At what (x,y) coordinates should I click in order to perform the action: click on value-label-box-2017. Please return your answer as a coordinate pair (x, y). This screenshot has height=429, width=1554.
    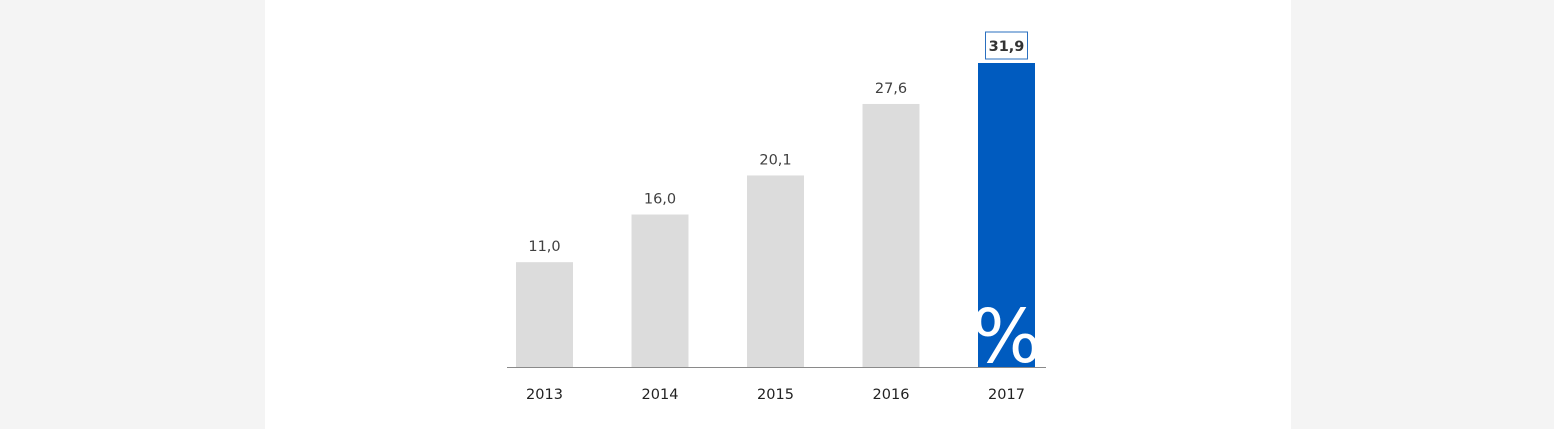
    Looking at the image, I should click on (1006, 45).